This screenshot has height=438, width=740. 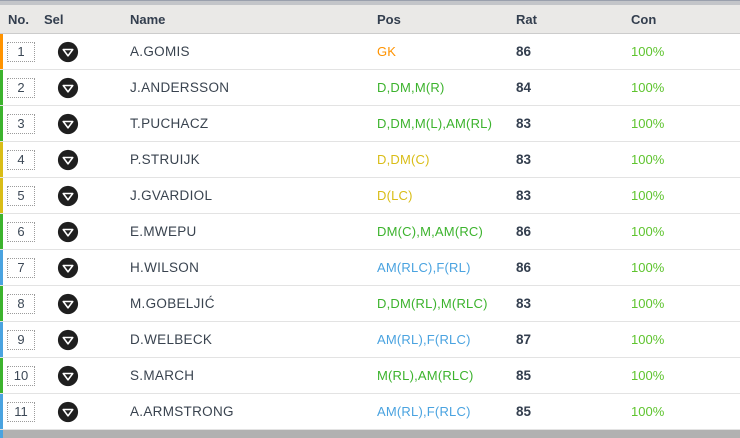 I want to click on player-number: 9, so click(x=21, y=339).